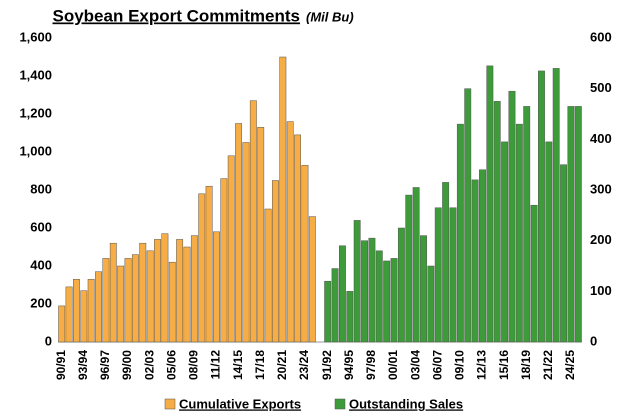  Describe the element at coordinates (601, 188) in the screenshot. I see `y2-tick-label: 300` at that location.